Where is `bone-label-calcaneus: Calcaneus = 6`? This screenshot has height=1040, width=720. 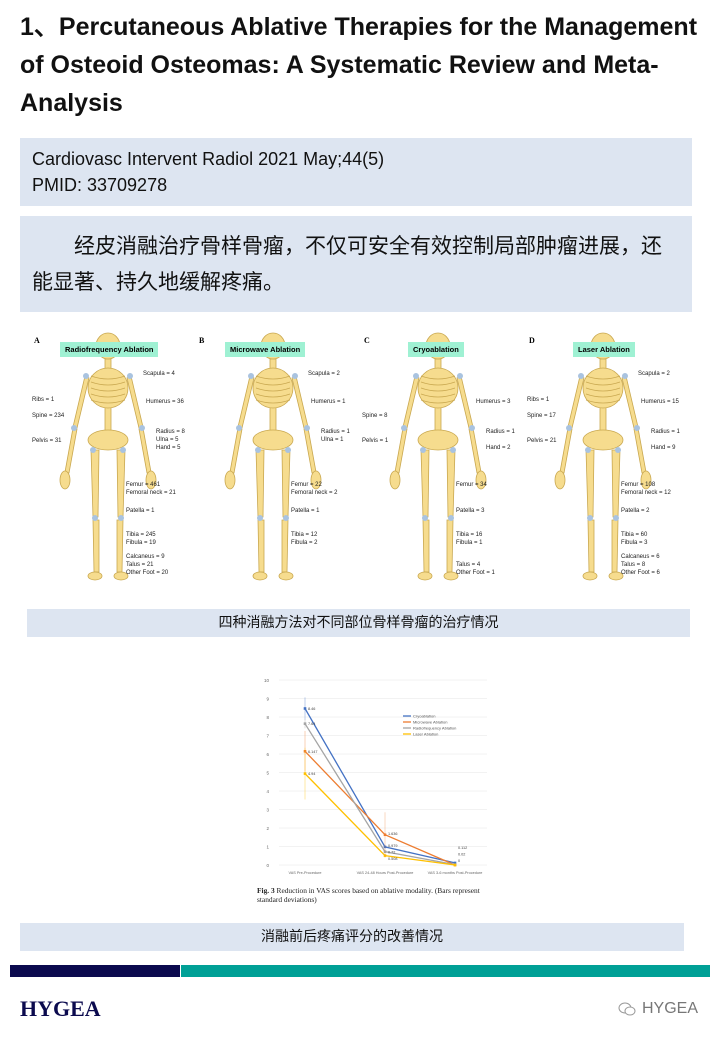 bone-label-calcaneus: Calcaneus = 6 is located at coordinates (640, 557).